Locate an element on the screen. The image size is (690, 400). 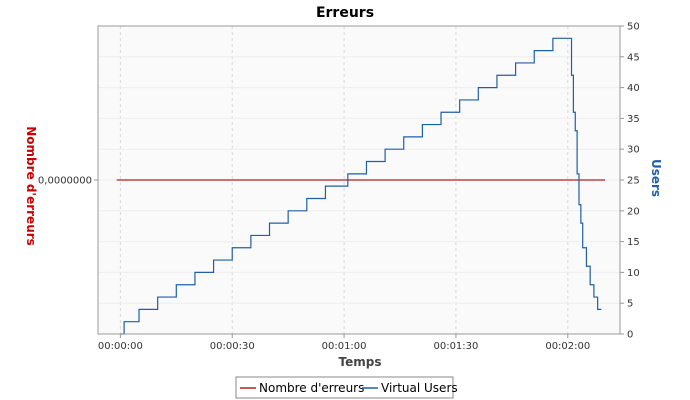
legend: Nombre d'erreurs Virtual Users is located at coordinates (346, 387).